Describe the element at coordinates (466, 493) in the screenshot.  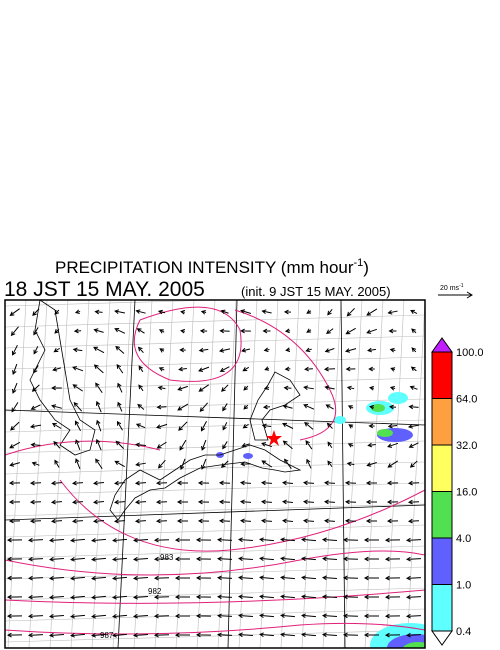
I see `colorbar-label: 16.0` at that location.